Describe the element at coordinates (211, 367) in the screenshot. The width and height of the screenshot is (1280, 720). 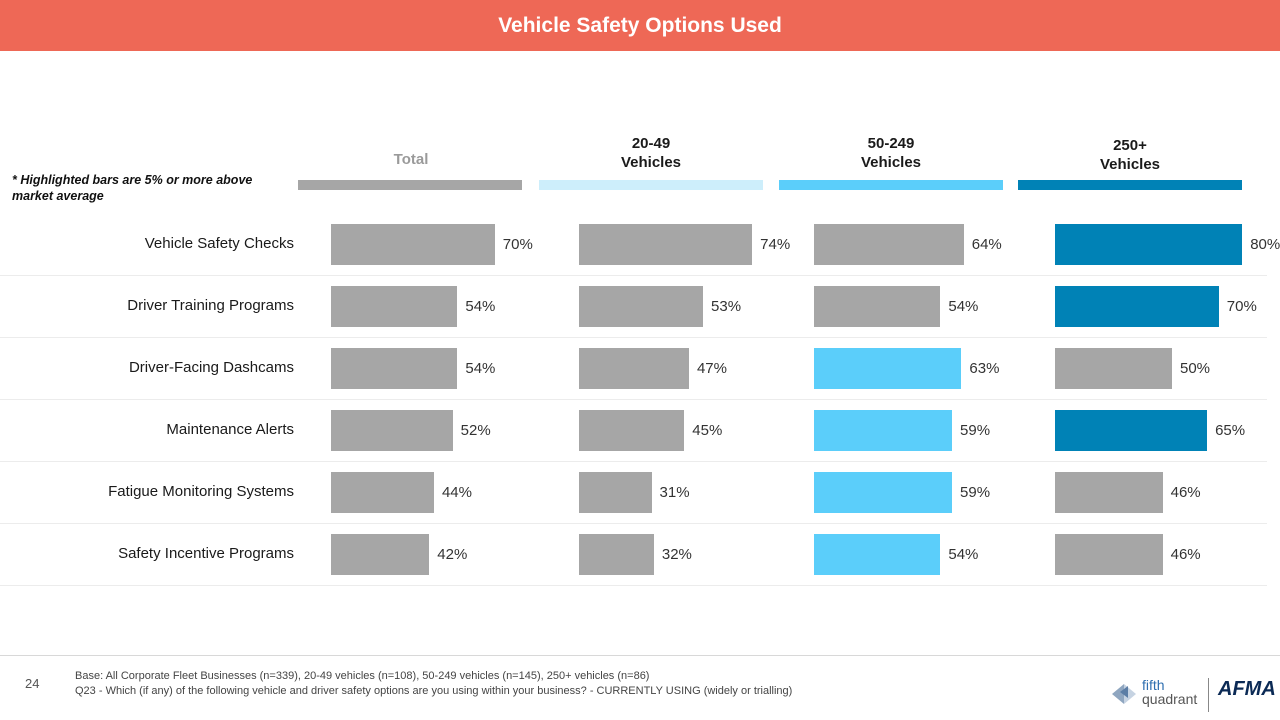
I see `row-label: Driver-Facing Dashcams` at that location.